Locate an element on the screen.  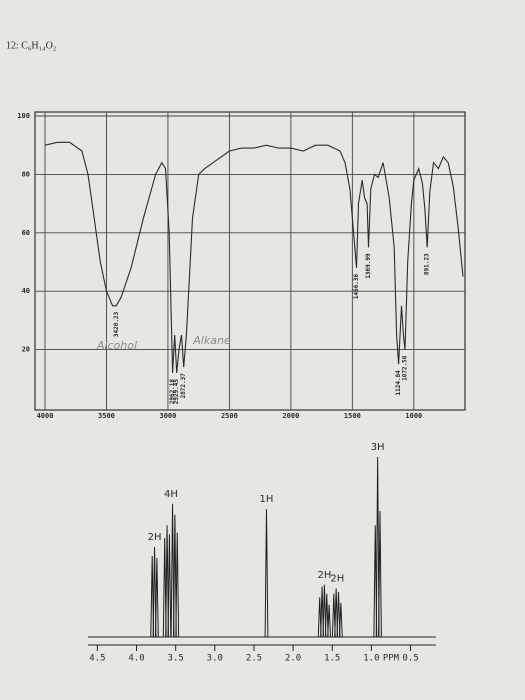
integration-label: 4H is located at coordinates (171, 494).